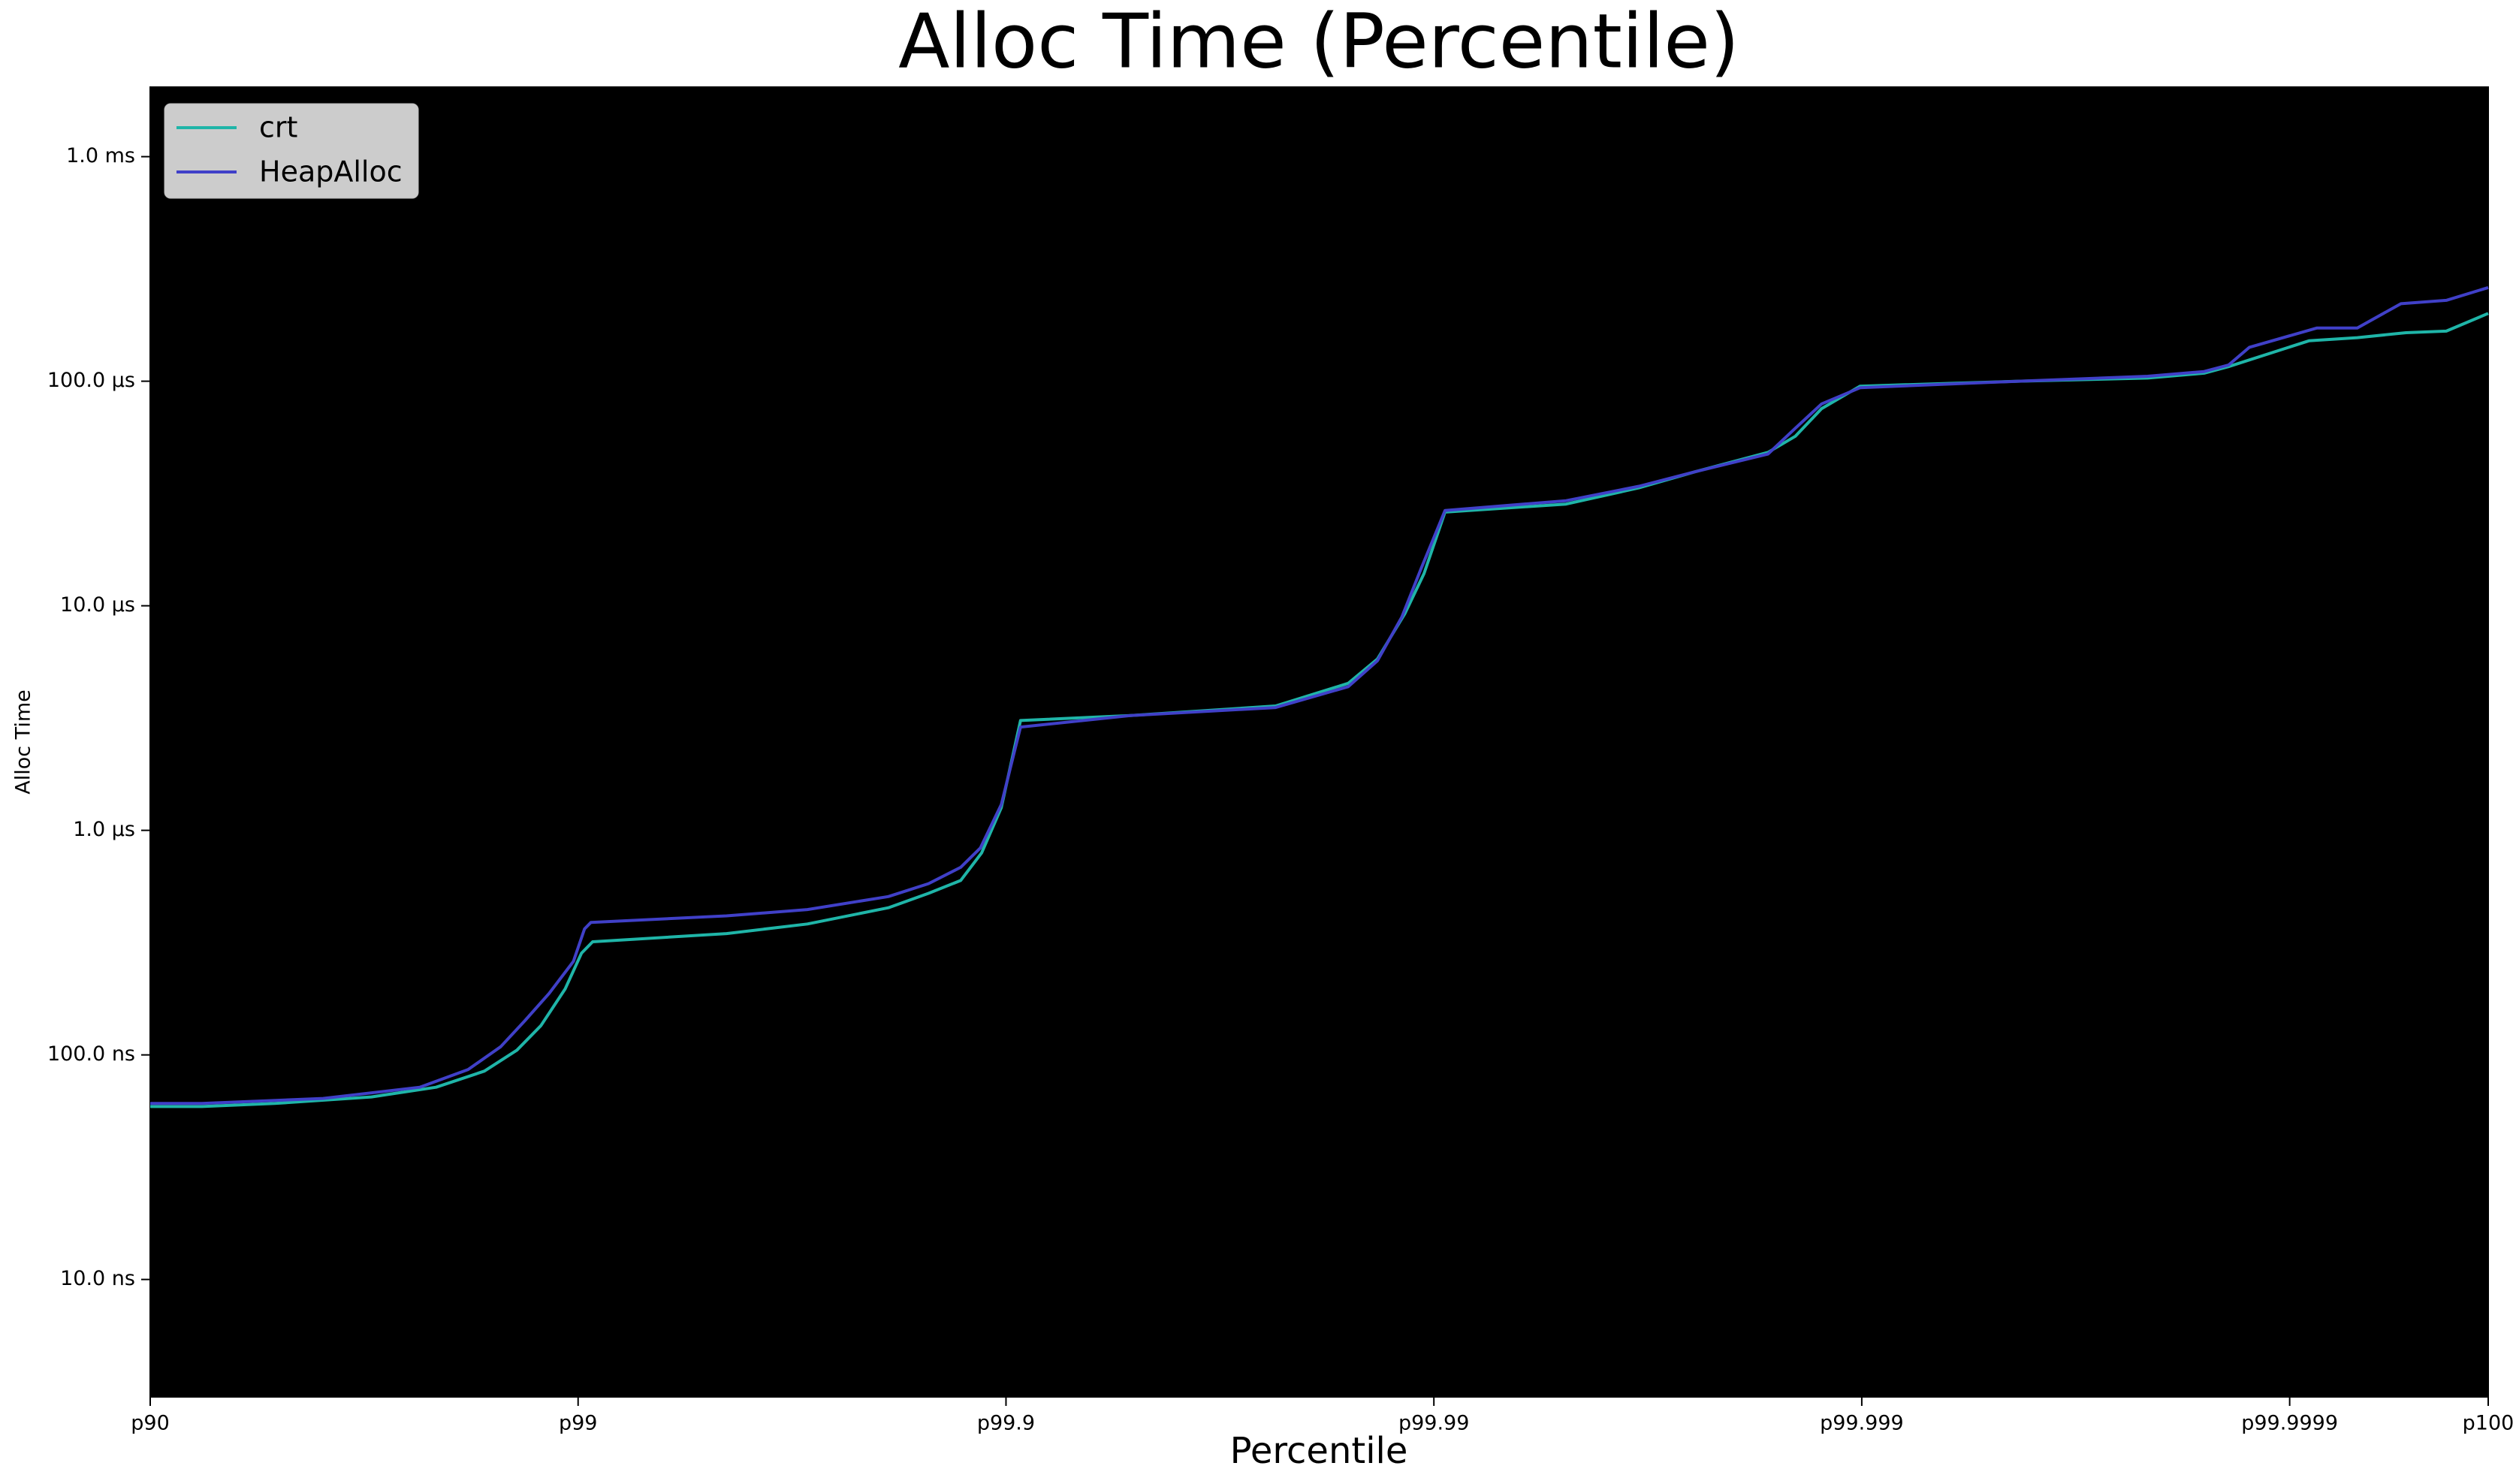  What do you see at coordinates (97, 605) in the screenshot?
I see `y-tick-label: 10.0 µs` at bounding box center [97, 605].